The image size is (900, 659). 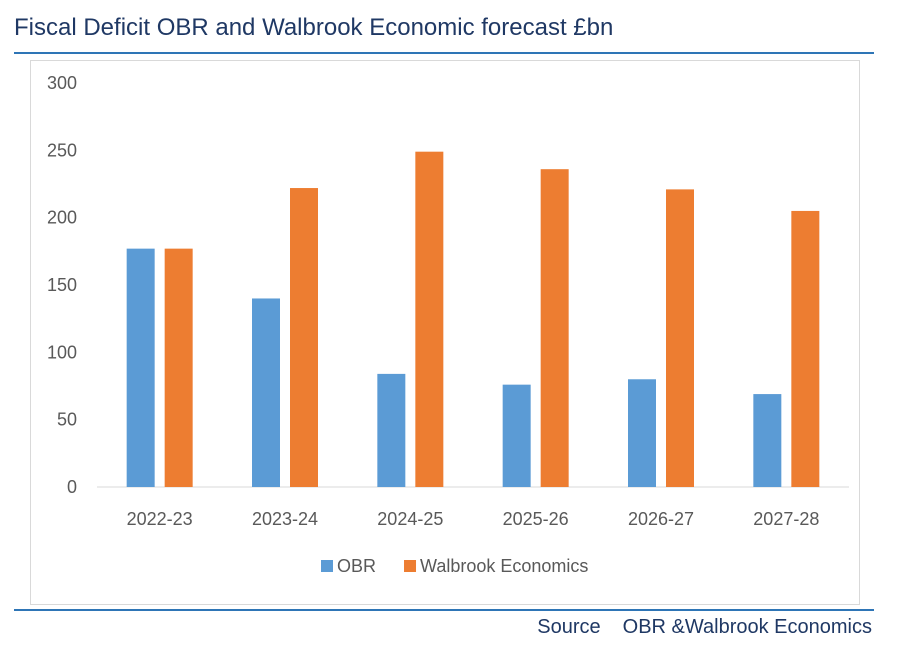 I want to click on y-tick-label: 0, so click(x=72, y=487).